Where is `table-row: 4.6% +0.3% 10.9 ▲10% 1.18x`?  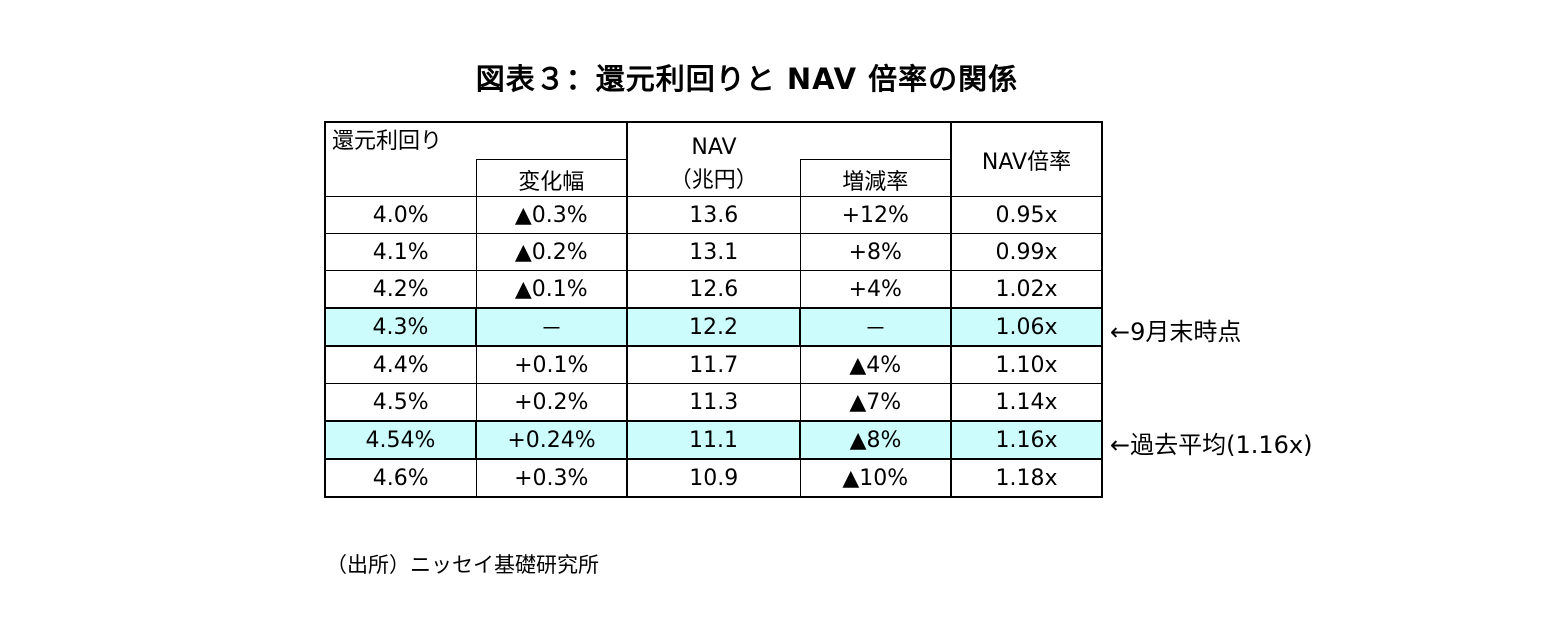
table-row: 4.6% +0.3% 10.9 ▲10% 1.18x is located at coordinates (713, 478).